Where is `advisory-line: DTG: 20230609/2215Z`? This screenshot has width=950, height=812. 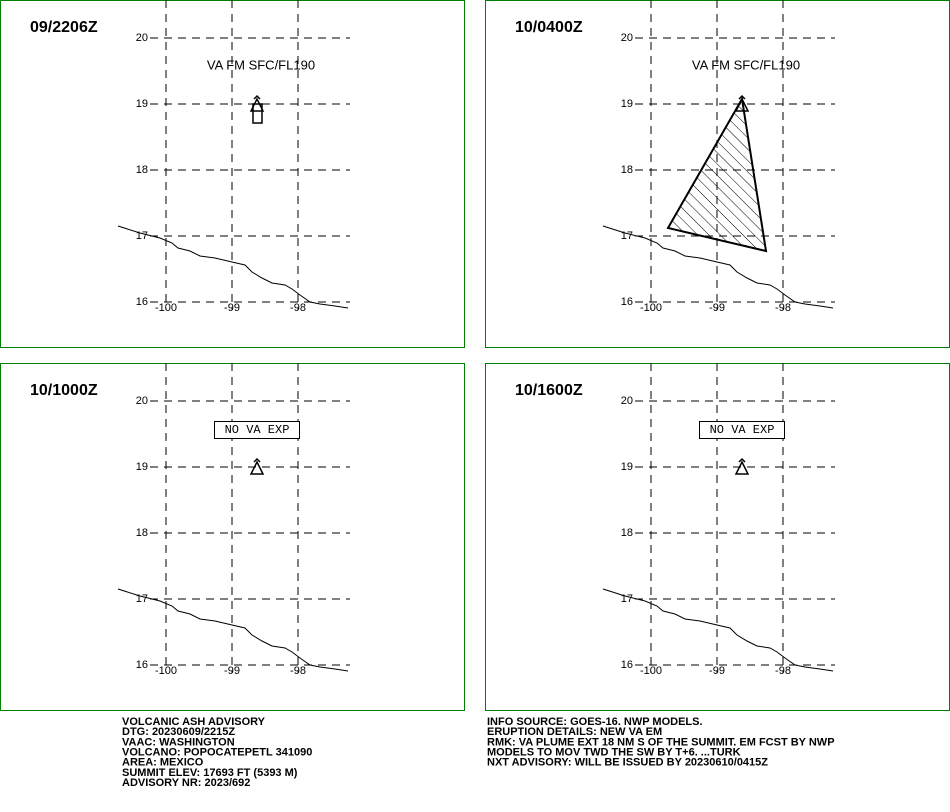
advisory-line: DTG: 20230609/2215Z is located at coordinates (178, 732).